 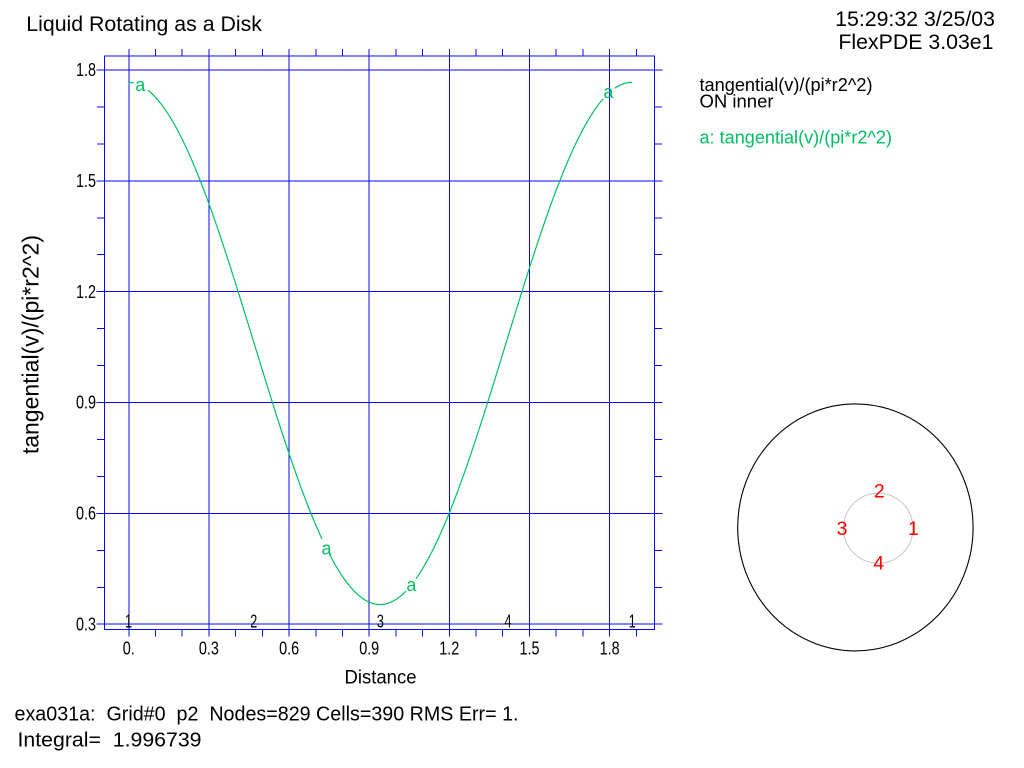 I want to click on svg-text: ON inner, so click(x=737, y=101).